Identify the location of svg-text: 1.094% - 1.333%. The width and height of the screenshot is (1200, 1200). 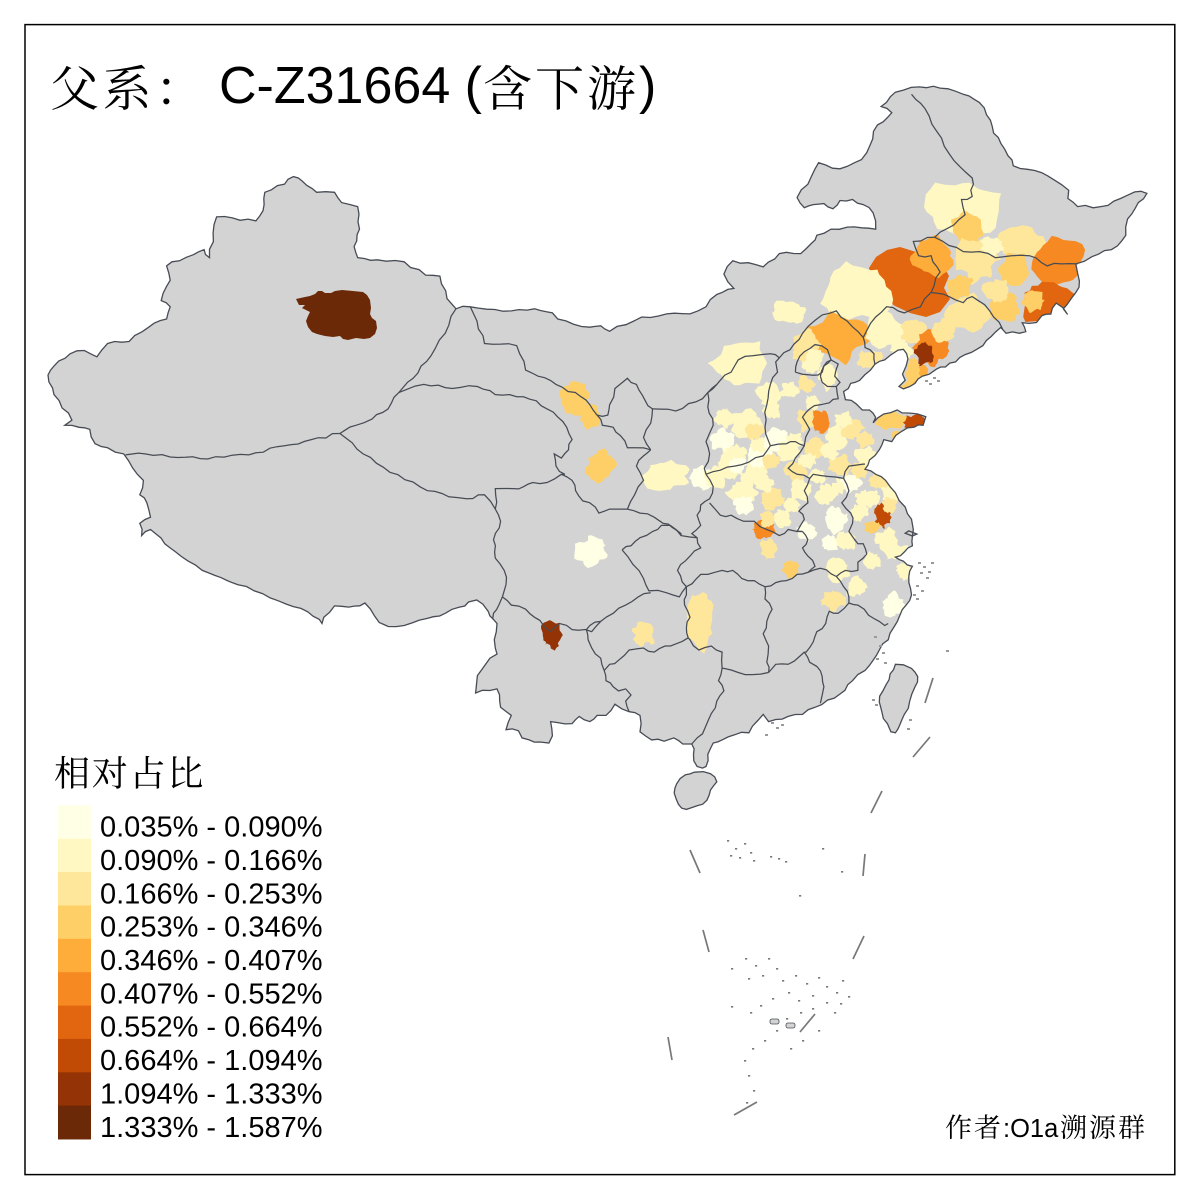
(211, 1095).